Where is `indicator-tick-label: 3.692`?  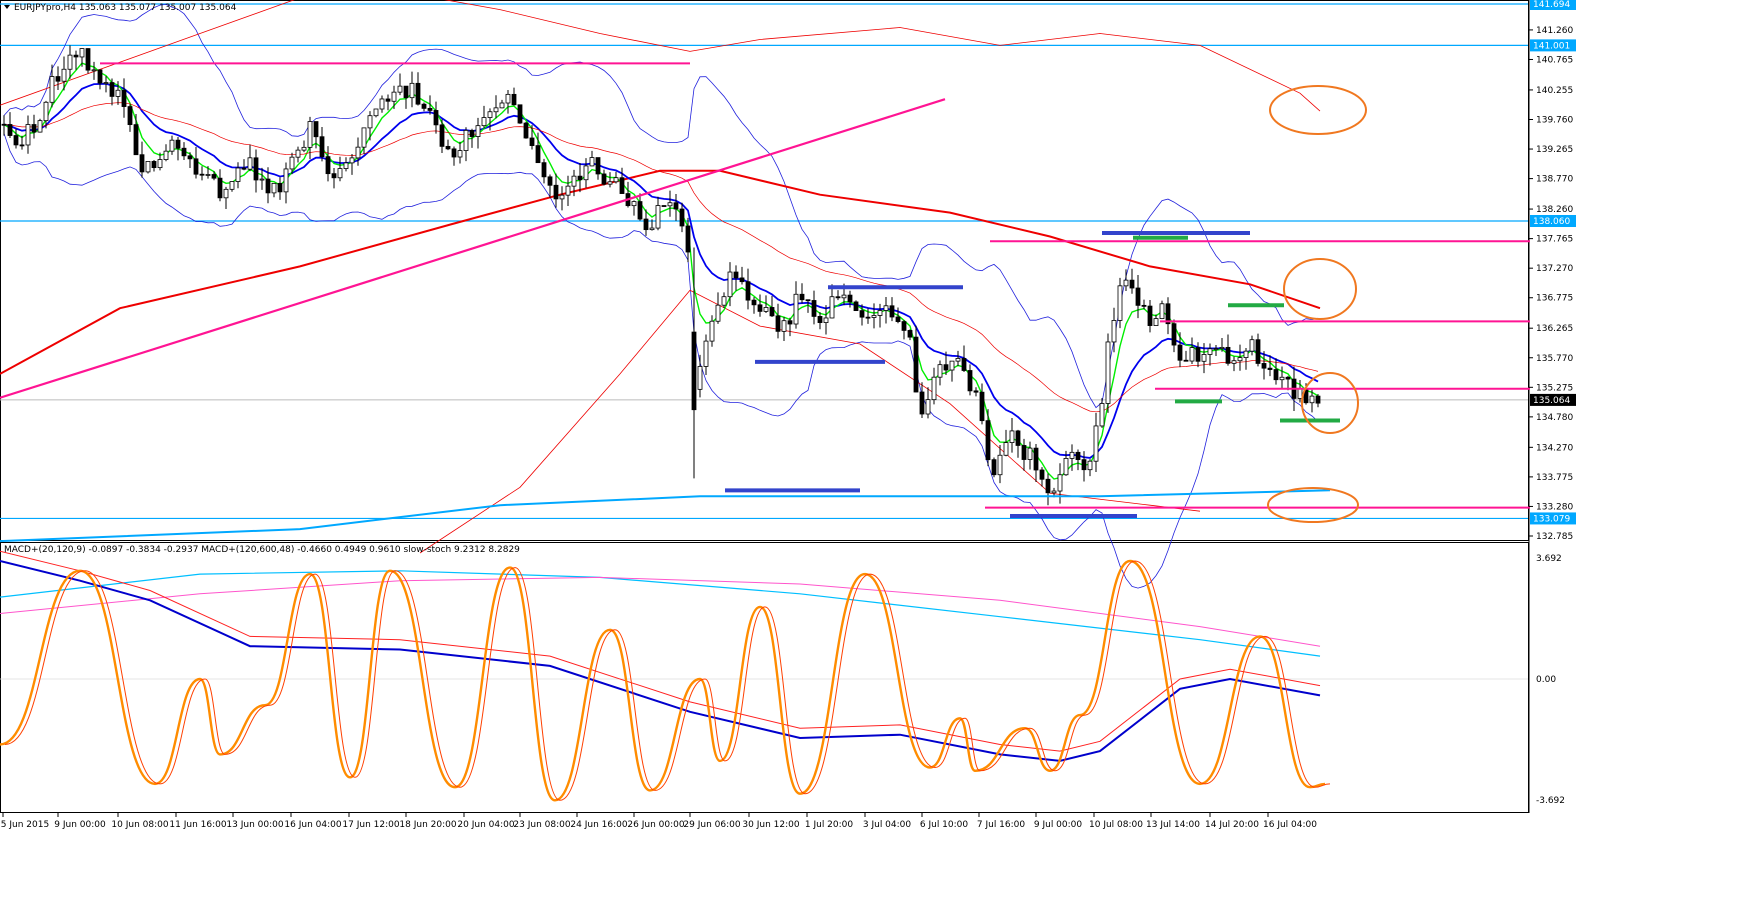
indicator-tick-label: 3.692 is located at coordinates (1549, 559).